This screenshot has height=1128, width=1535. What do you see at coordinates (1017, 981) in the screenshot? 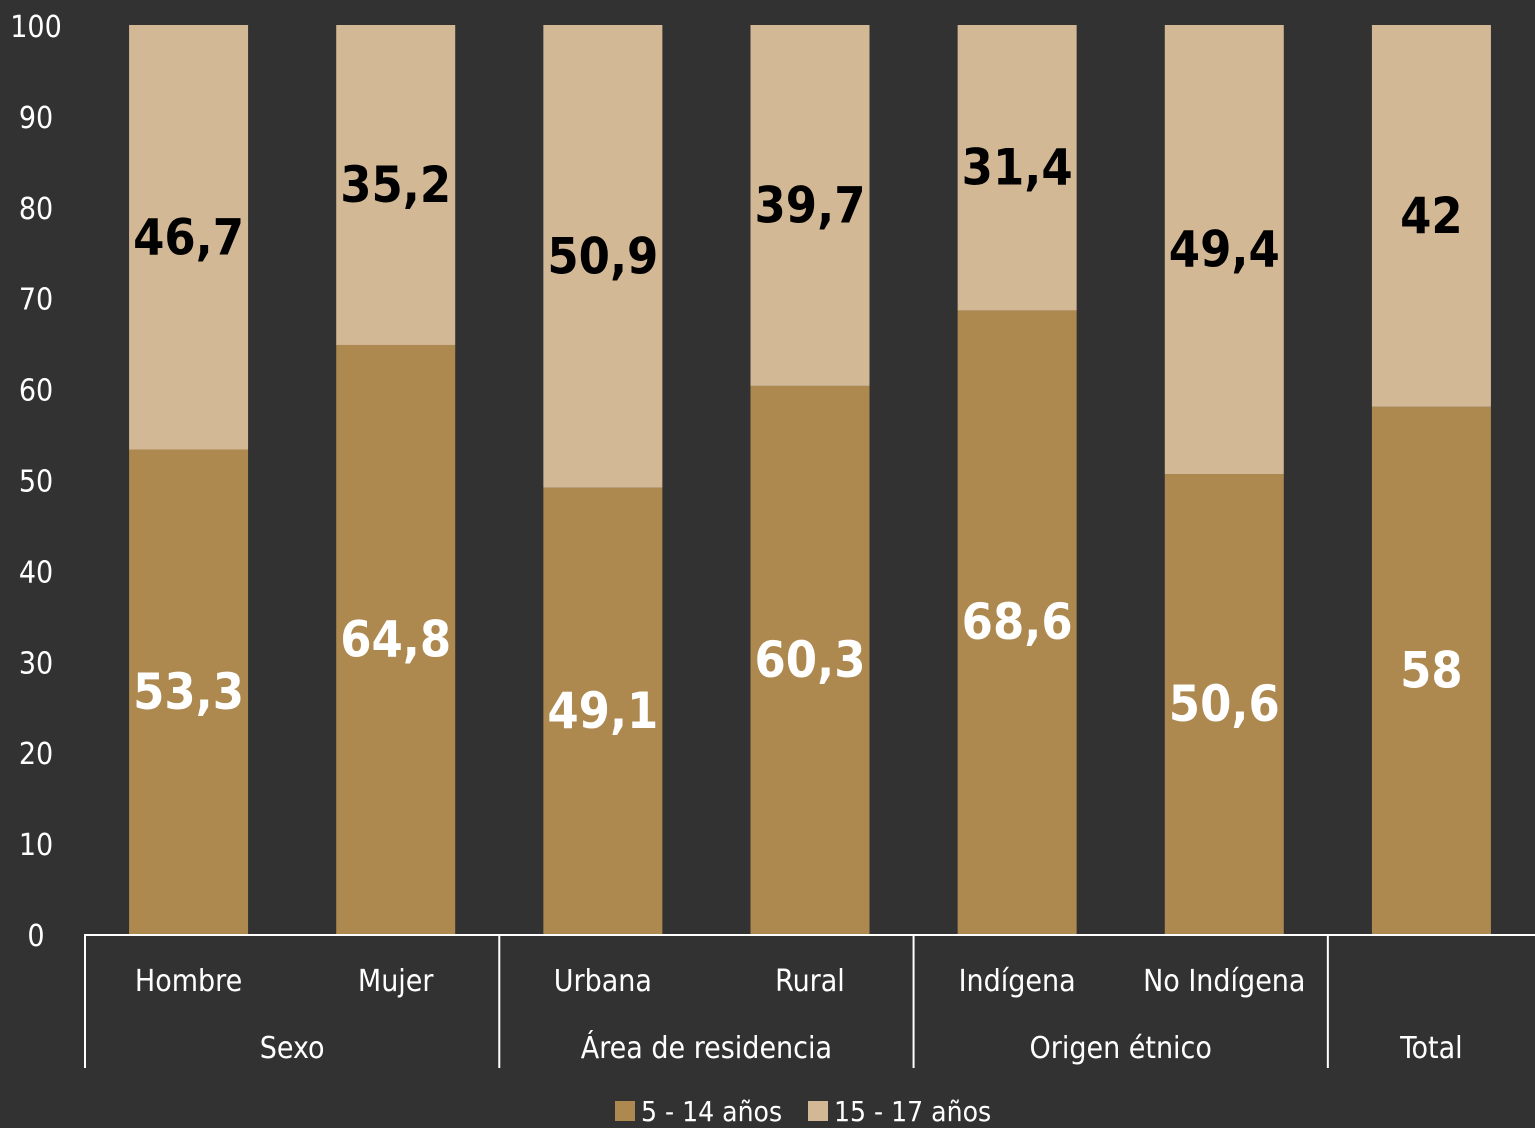
I see `category-label: Indígena` at bounding box center [1017, 981].